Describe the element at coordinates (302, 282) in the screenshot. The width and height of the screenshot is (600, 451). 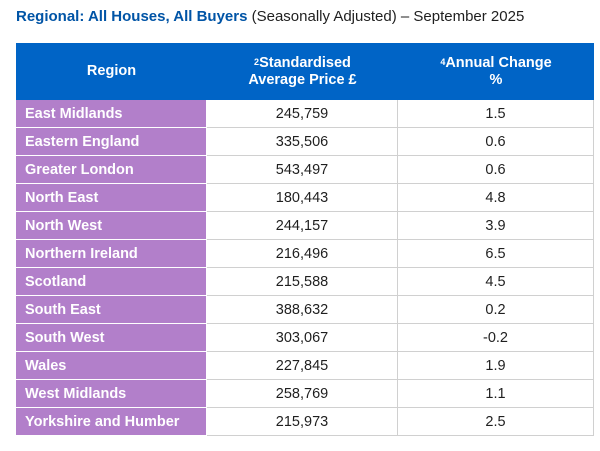
I see `price-cell: 215,588` at that location.